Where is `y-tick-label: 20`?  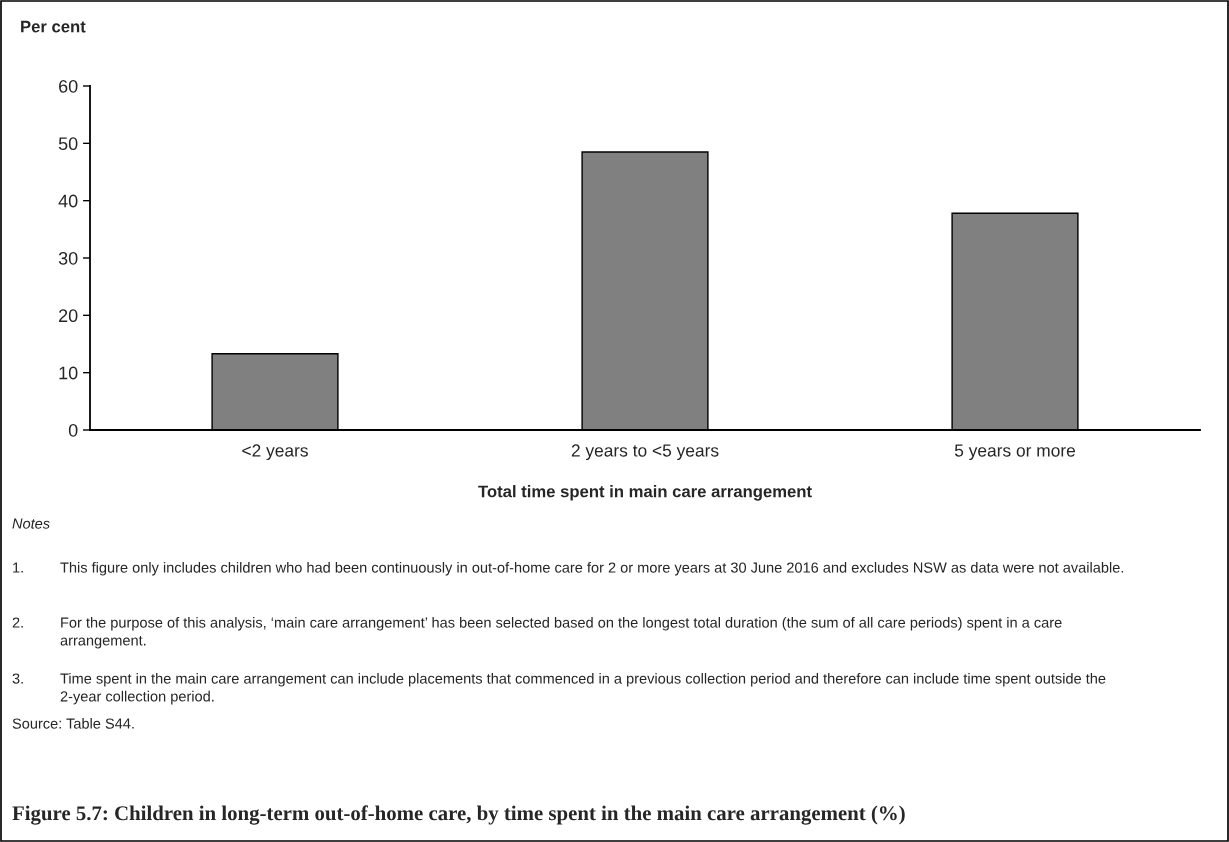
y-tick-label: 20 is located at coordinates (68, 316).